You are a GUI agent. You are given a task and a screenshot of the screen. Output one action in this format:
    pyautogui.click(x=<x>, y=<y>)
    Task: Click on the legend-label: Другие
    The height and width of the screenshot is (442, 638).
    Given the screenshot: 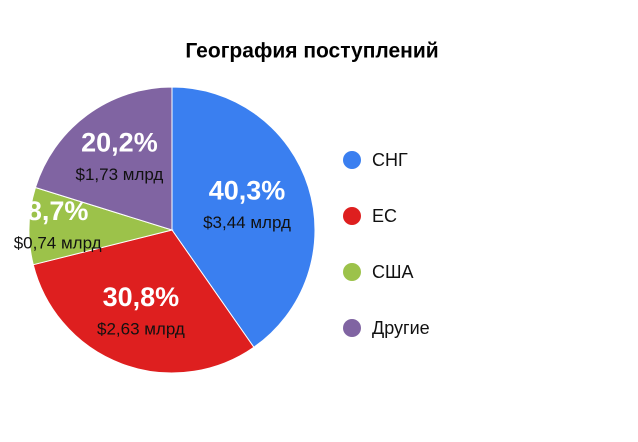 What is the action you would take?
    pyautogui.click(x=401, y=328)
    